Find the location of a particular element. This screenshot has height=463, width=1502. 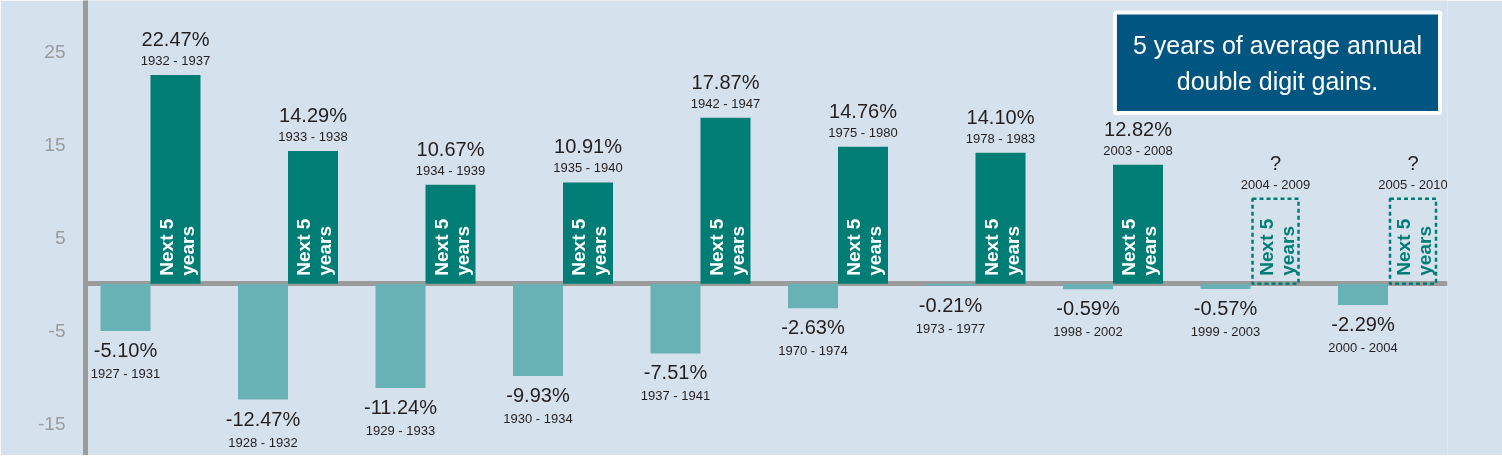

x-tick-label: 1998 - 2002 is located at coordinates (1088, 332).